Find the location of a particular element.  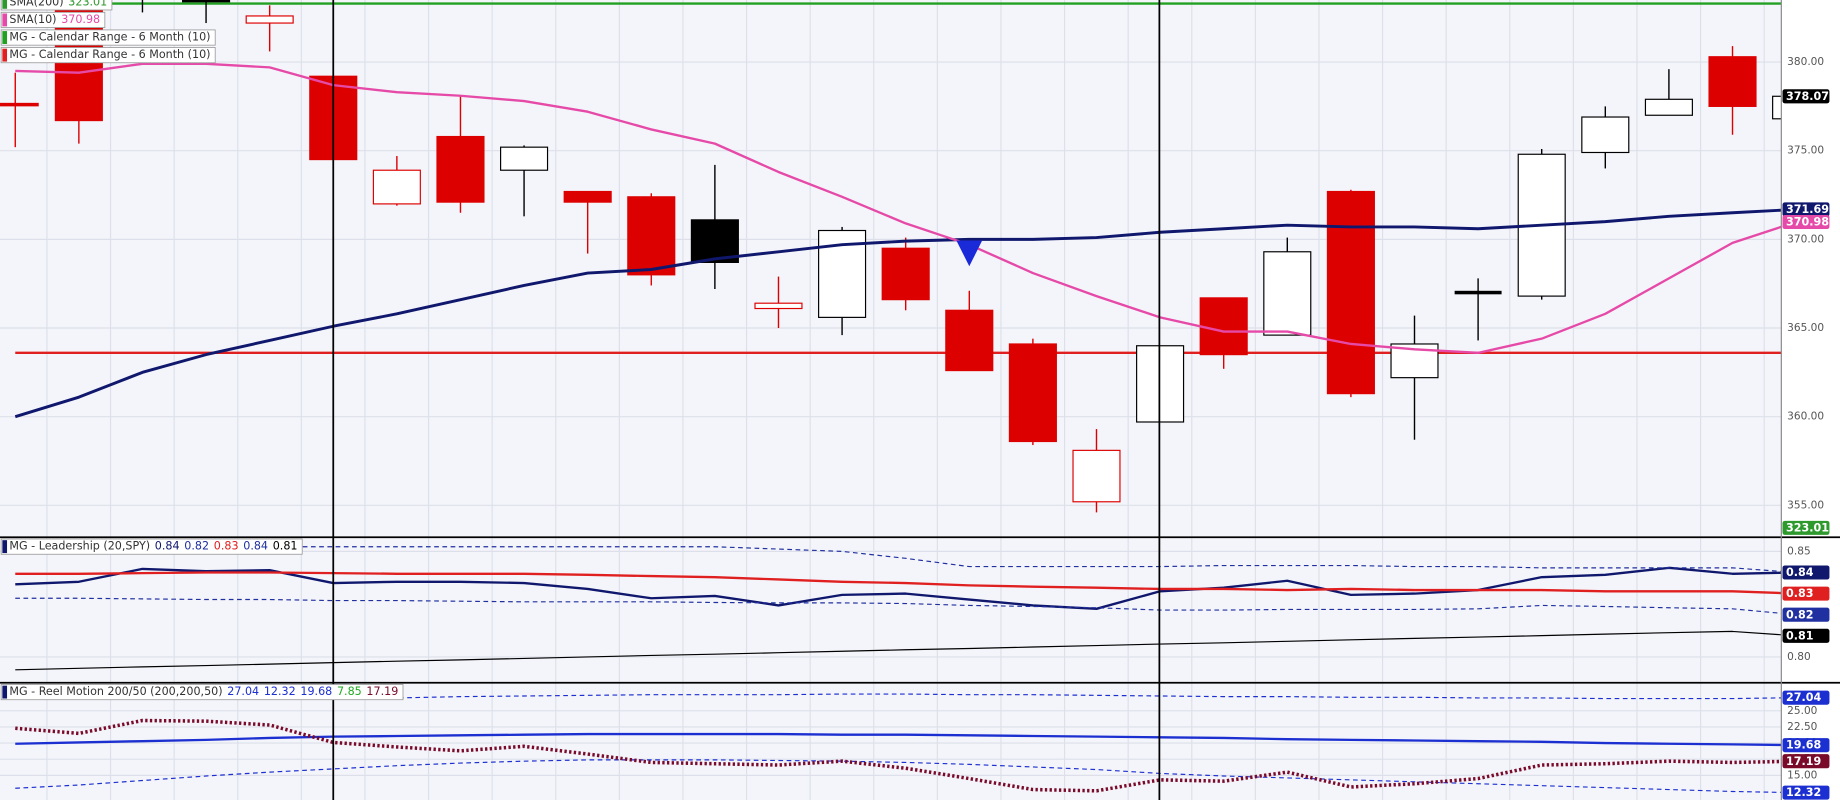

axis-value-label: 19.68 is located at coordinates (1803, 745).